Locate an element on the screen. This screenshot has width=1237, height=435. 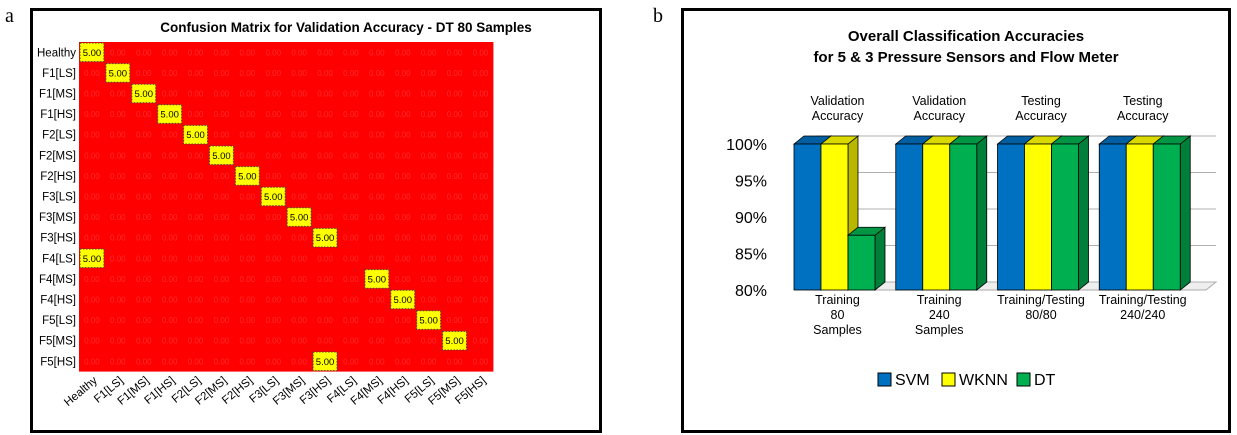
y-tick-label: 85% is located at coordinates (751, 255).